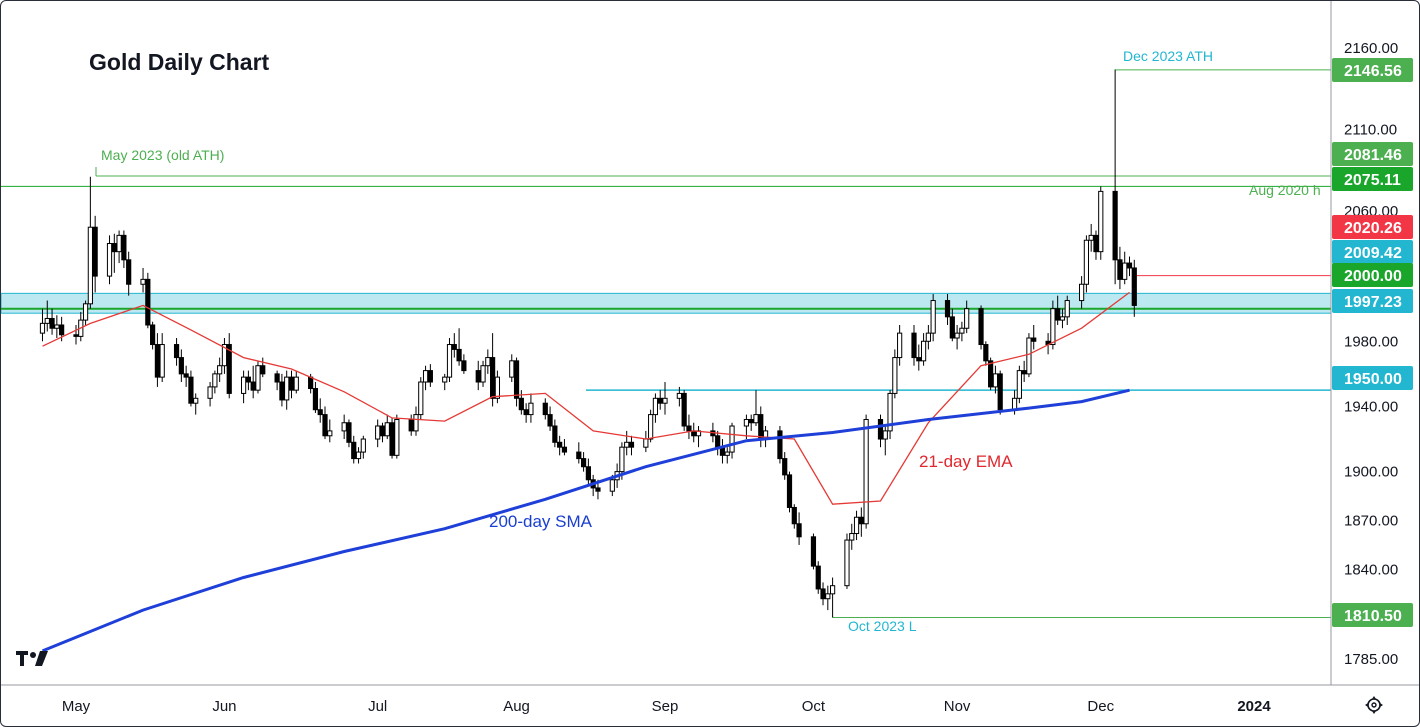  I want to click on y-tick-label: 1900.00, so click(1371, 472).